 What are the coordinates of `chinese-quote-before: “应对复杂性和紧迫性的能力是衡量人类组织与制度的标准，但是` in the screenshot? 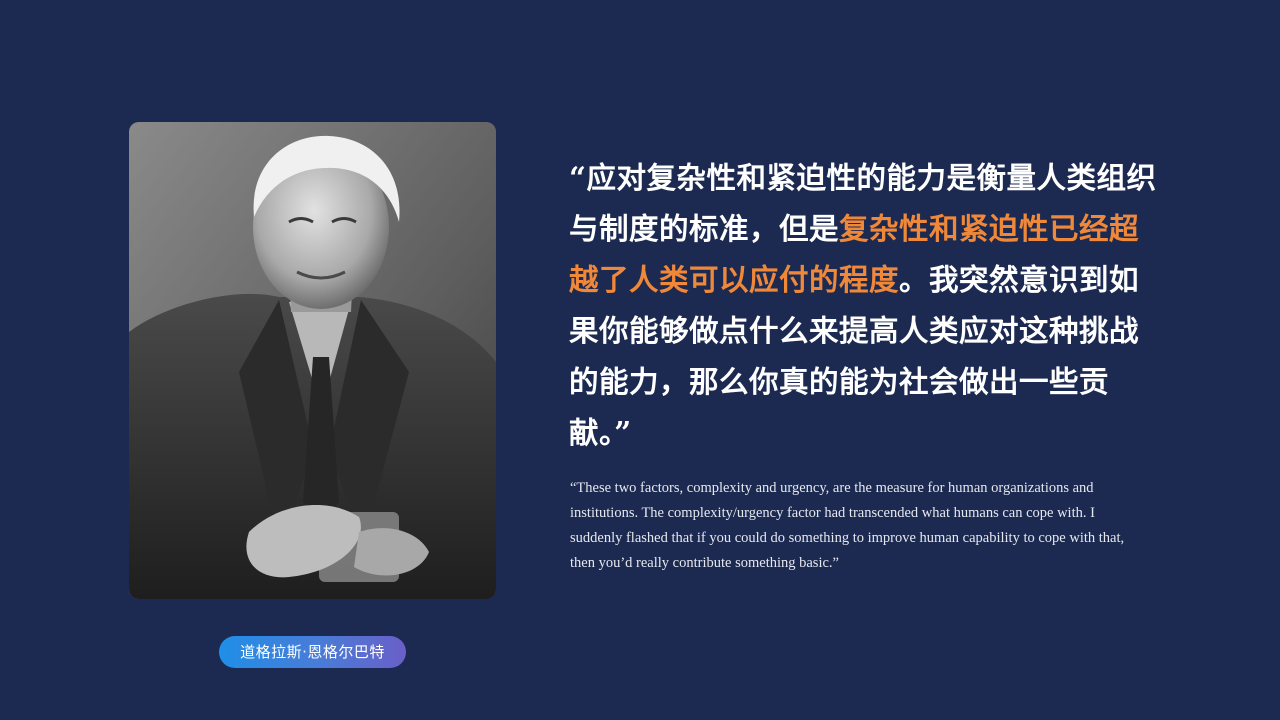 It's located at (863, 203).